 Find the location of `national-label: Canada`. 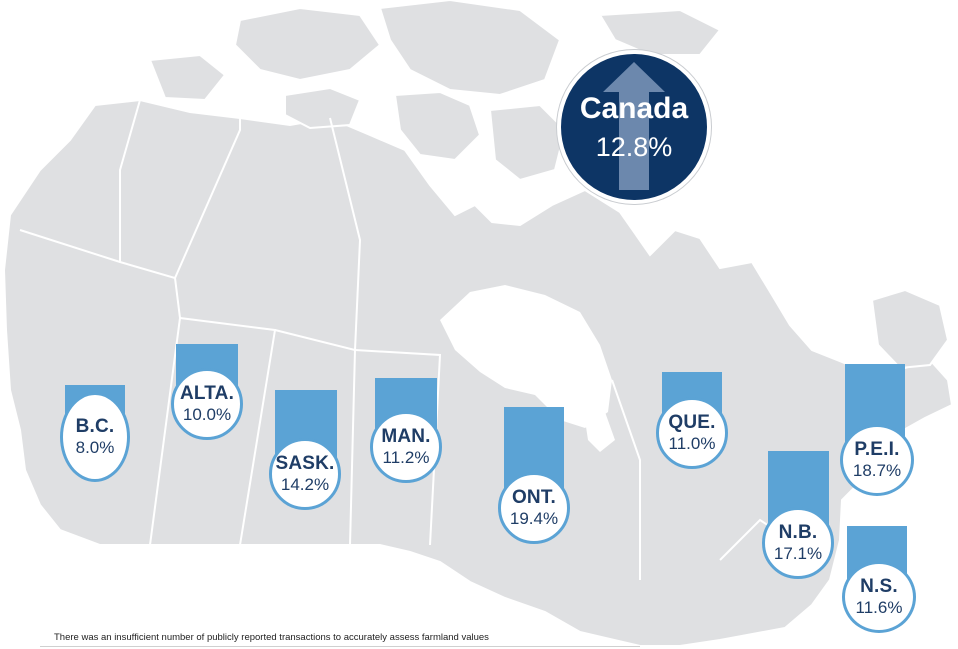

national-label: Canada is located at coordinates (634, 108).